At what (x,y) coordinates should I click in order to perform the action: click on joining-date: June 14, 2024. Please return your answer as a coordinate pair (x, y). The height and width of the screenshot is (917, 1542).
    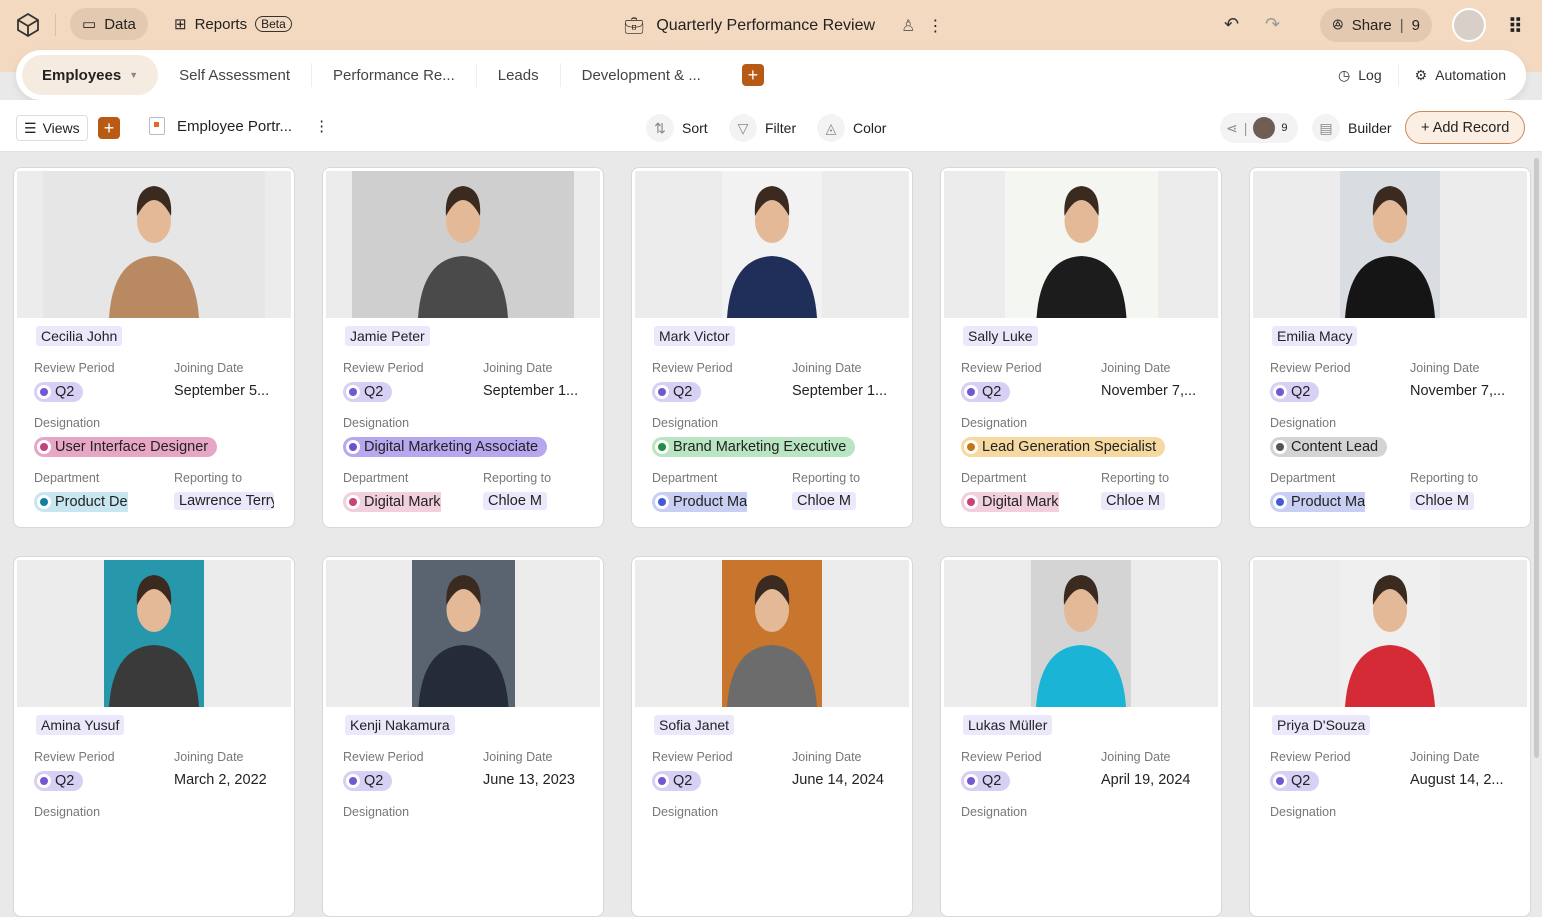
    Looking at the image, I should click on (838, 780).